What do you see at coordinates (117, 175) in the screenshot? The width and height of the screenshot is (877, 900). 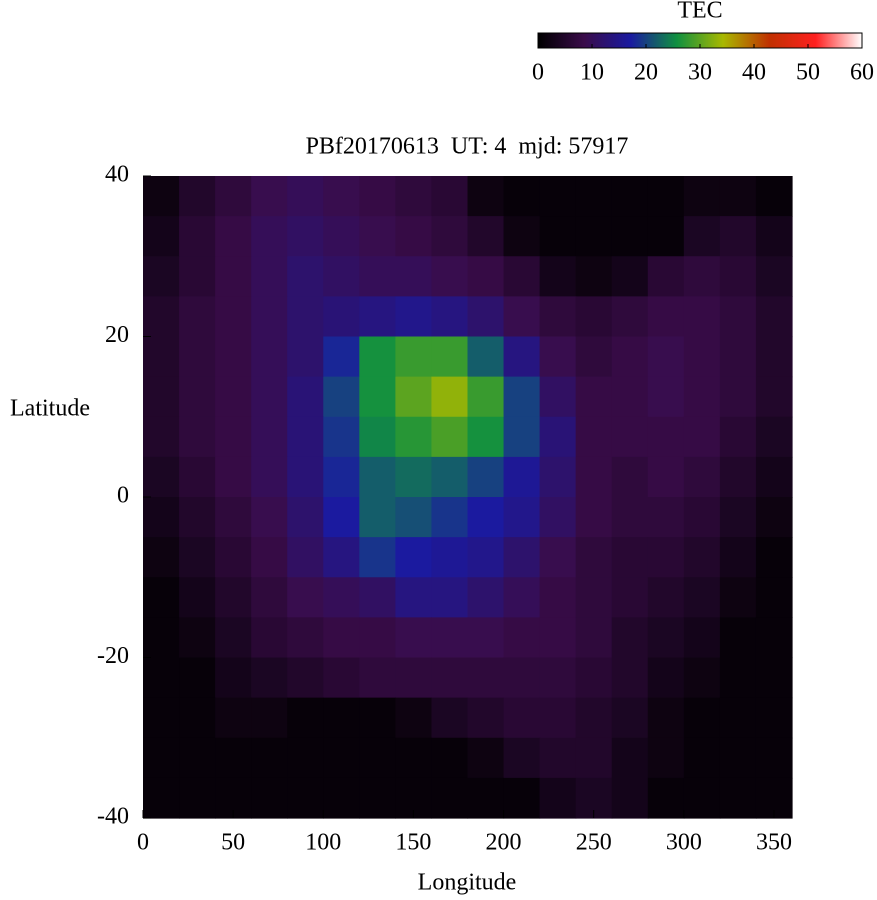 I see `y-tick-label: 40` at bounding box center [117, 175].